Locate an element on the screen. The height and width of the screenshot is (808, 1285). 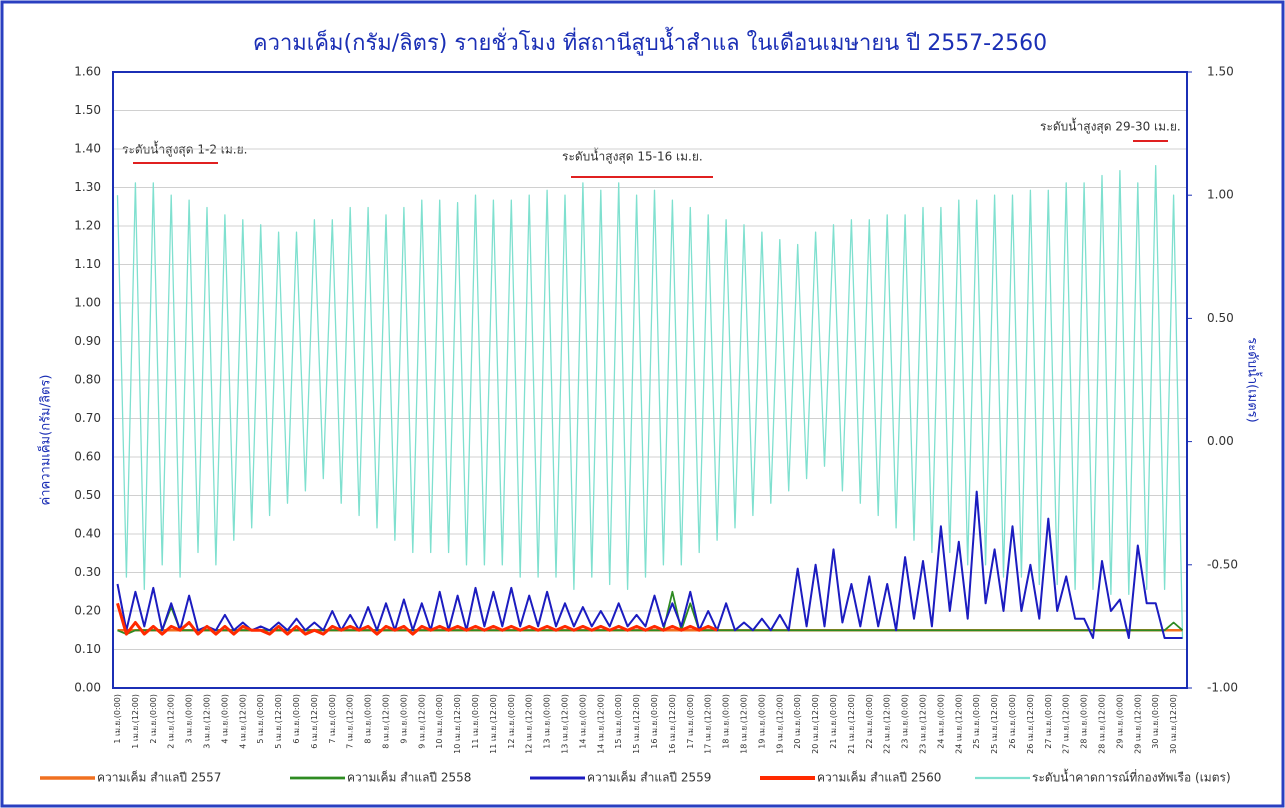
x-tick-label: 28 เม.ย.(12:00) is located at coordinates (1101, 724).